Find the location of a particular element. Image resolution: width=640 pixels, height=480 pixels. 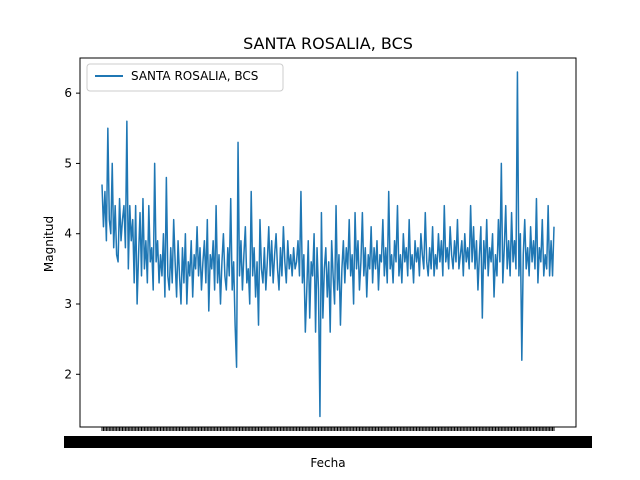

x-axis-label: Fecha is located at coordinates (327, 463).